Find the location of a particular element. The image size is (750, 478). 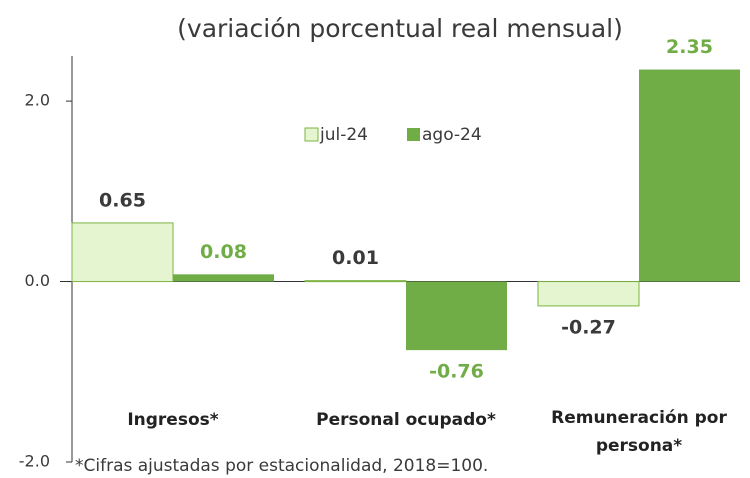

x-tick-label: Ingresos* is located at coordinates (173, 420).